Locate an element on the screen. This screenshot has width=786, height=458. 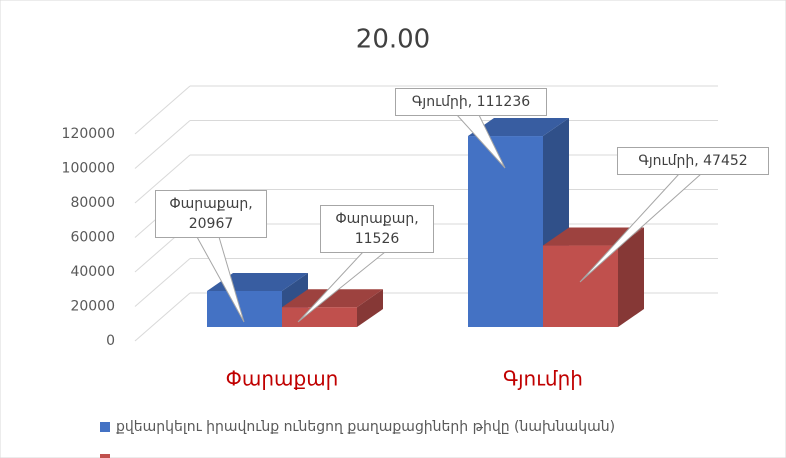
y-tick-label: 0 is located at coordinates (110, 341).